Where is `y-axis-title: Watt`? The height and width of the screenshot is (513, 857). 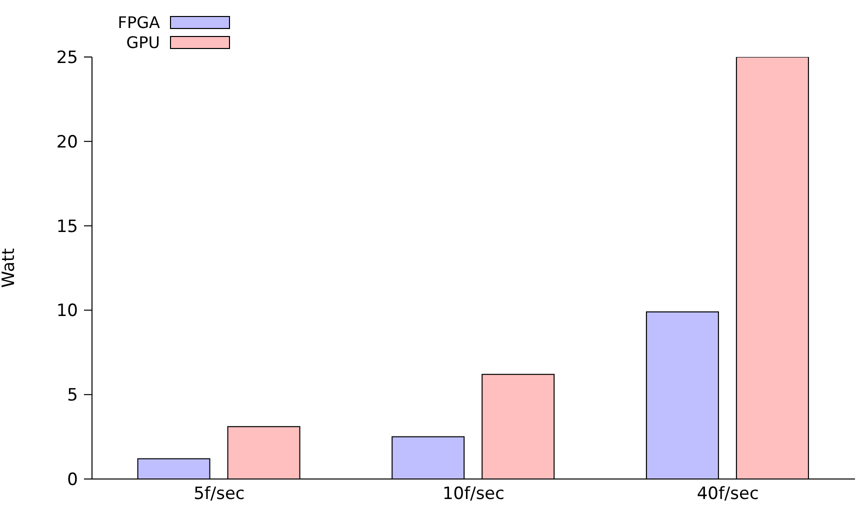 y-axis-title: Watt is located at coordinates (10, 268).